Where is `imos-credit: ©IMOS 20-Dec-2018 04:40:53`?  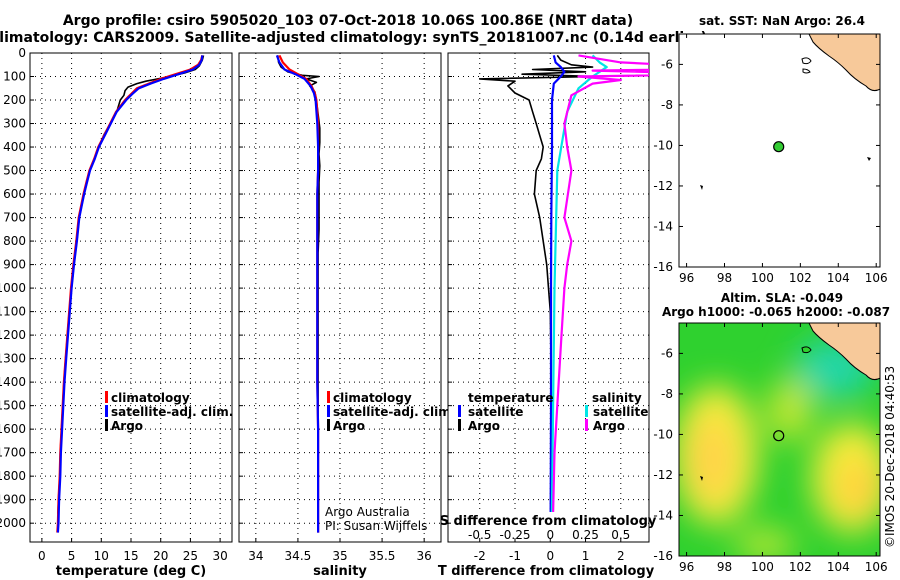 imos-credit: ©IMOS 20-Dec-2018 04:40:53 is located at coordinates (890, 457).